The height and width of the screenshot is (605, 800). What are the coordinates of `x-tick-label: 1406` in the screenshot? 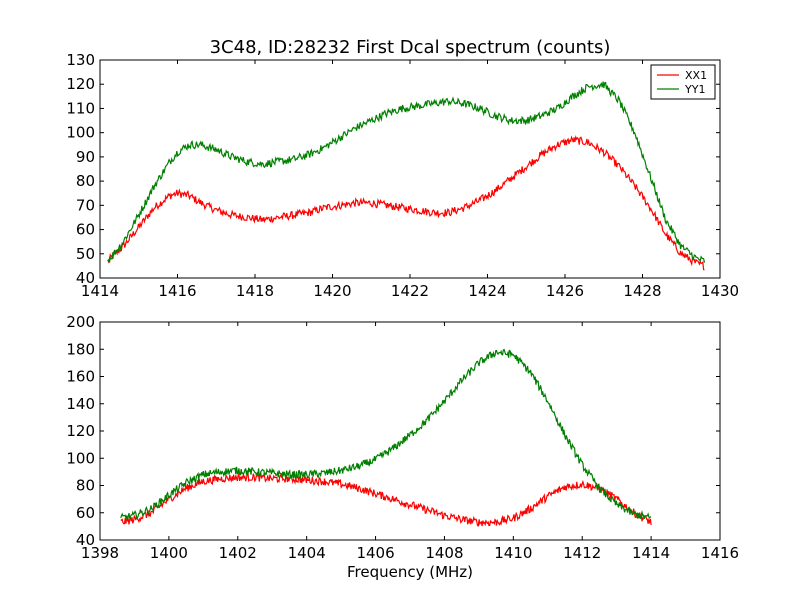 It's located at (375, 553).